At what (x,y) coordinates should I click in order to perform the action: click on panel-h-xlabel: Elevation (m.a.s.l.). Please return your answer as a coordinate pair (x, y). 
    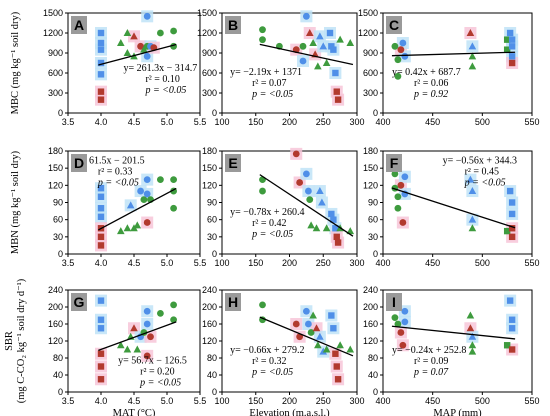
    Looking at the image, I should click on (289, 412).